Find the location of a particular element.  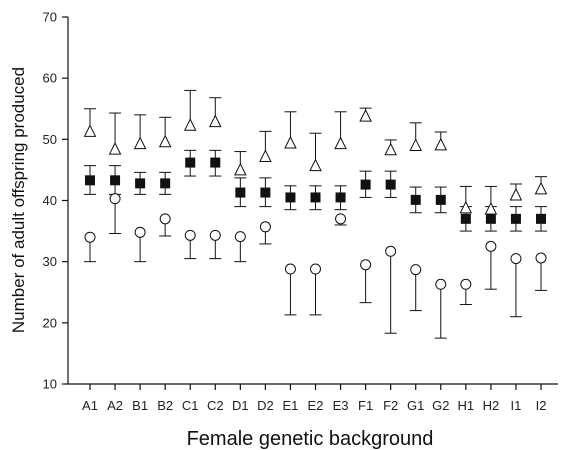

y-tick-label: 50 is located at coordinates (50, 139).